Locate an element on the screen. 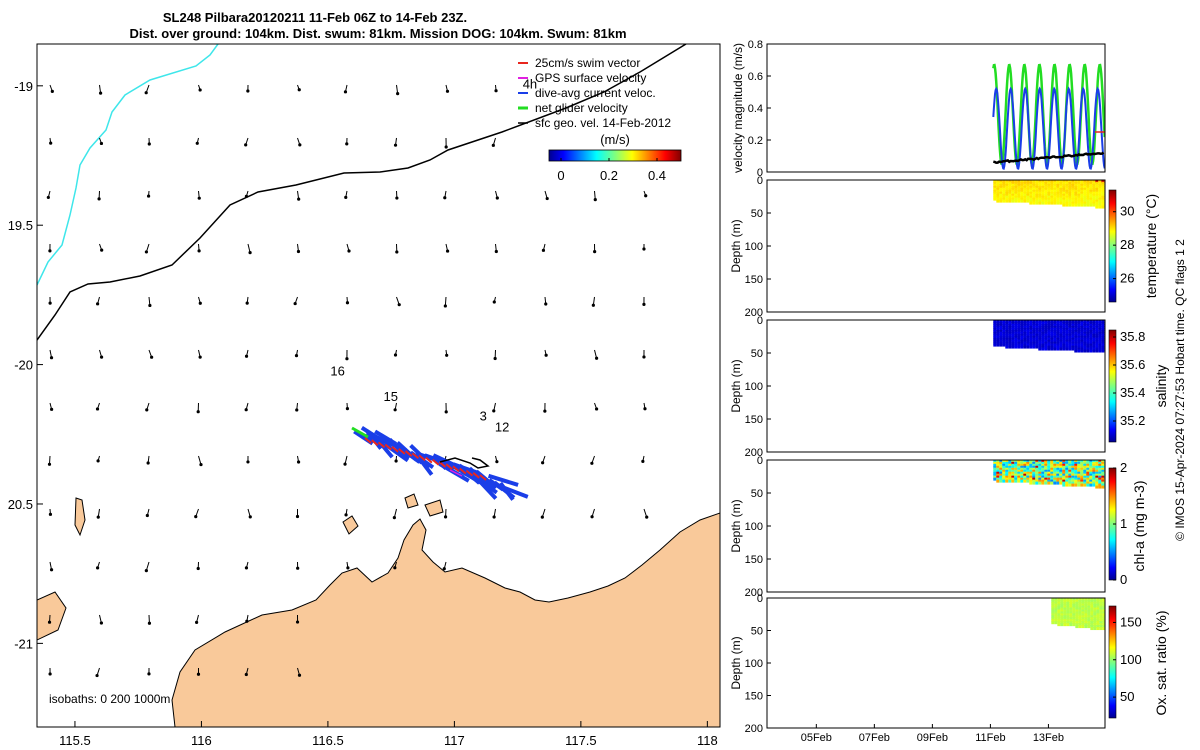 The height and width of the screenshot is (750, 1200). salinity-colorbar-tick-label: 35.2 is located at coordinates (1132, 420).